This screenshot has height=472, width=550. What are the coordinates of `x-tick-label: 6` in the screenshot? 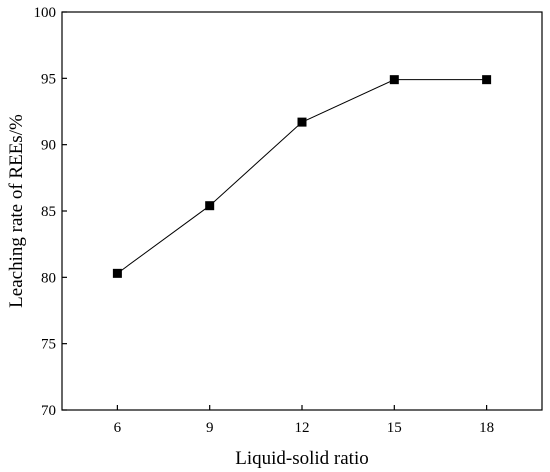 It's located at (118, 428).